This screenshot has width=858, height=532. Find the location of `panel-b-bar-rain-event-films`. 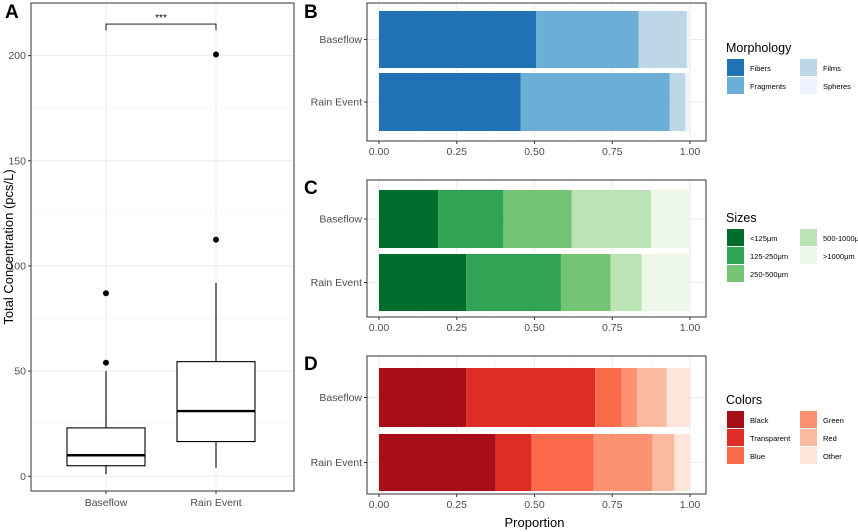

panel-b-bar-rain-event-films is located at coordinates (677, 102).